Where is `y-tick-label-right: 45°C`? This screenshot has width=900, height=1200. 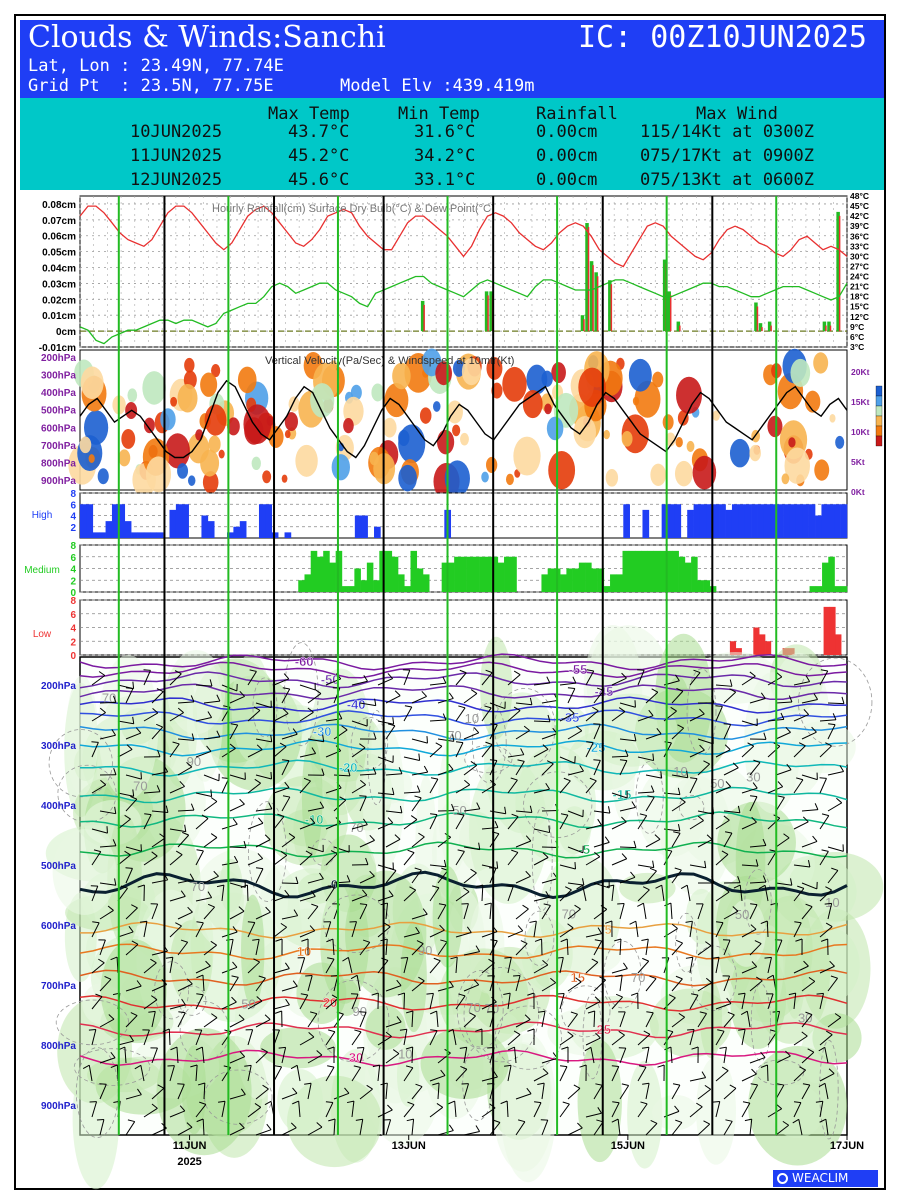
y-tick-label-right: 45°C is located at coordinates (859, 206).